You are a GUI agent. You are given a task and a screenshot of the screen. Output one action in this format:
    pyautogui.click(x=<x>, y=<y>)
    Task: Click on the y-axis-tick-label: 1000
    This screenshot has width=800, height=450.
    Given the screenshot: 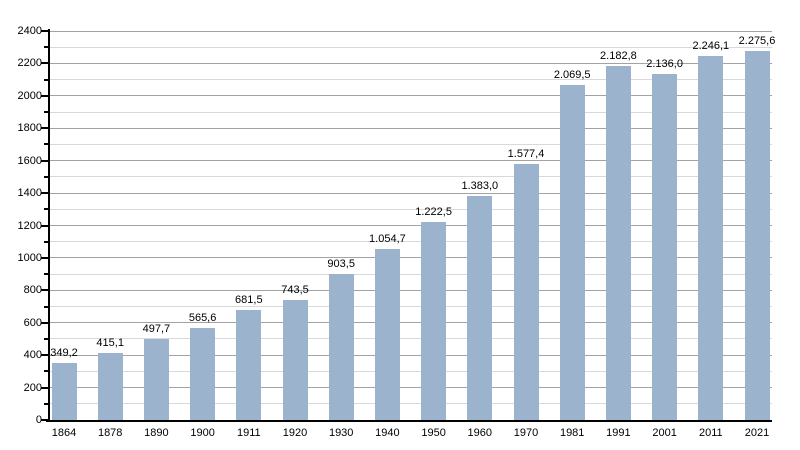 What is the action you would take?
    pyautogui.click(x=29, y=257)
    